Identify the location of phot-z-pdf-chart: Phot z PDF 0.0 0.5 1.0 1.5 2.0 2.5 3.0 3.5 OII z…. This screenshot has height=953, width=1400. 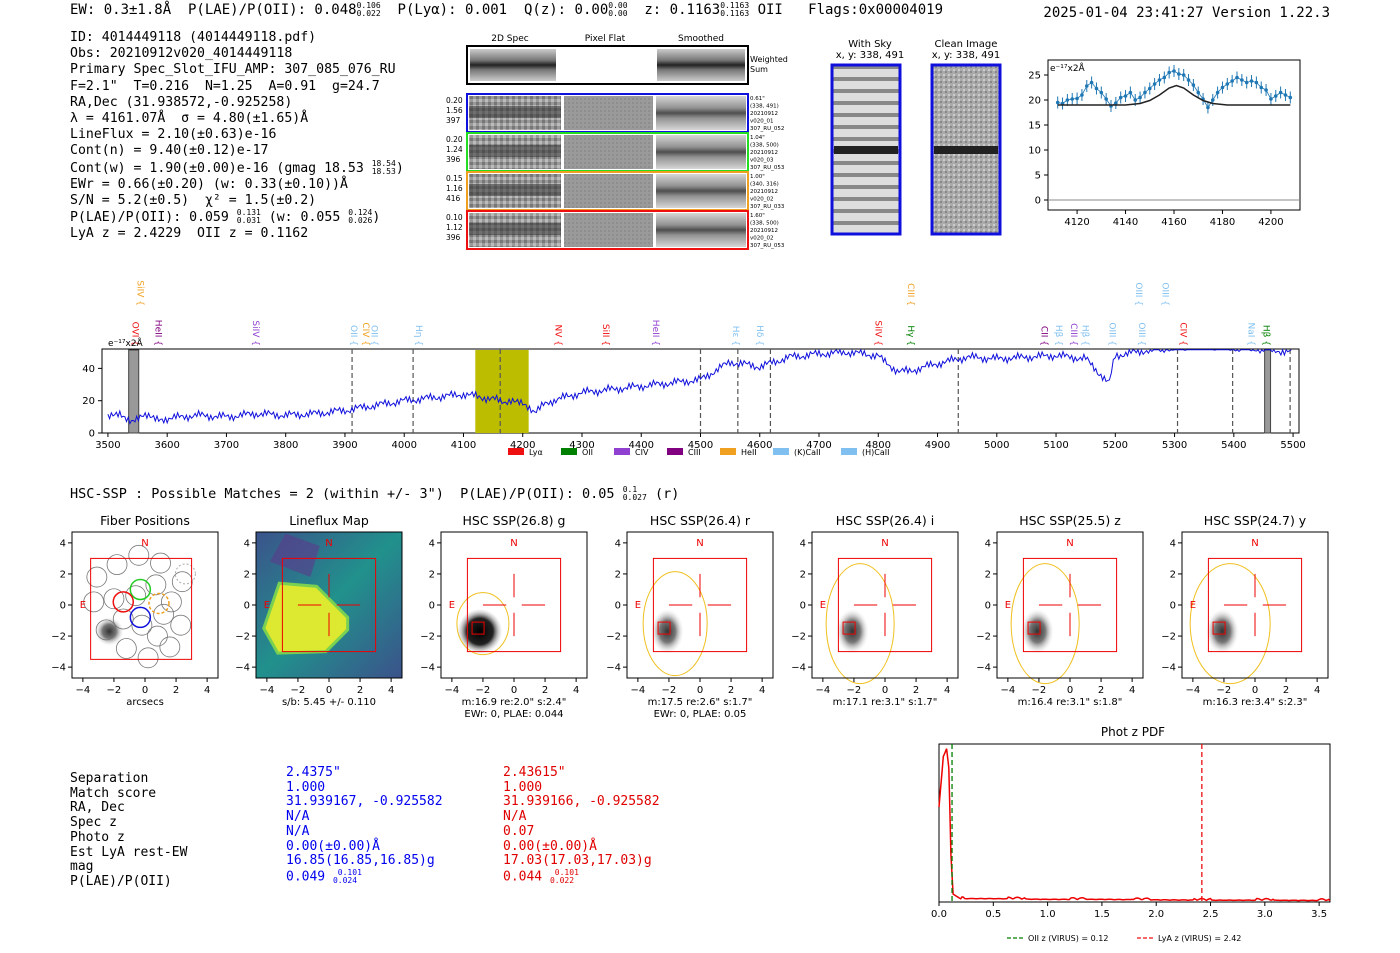
(1131, 834).